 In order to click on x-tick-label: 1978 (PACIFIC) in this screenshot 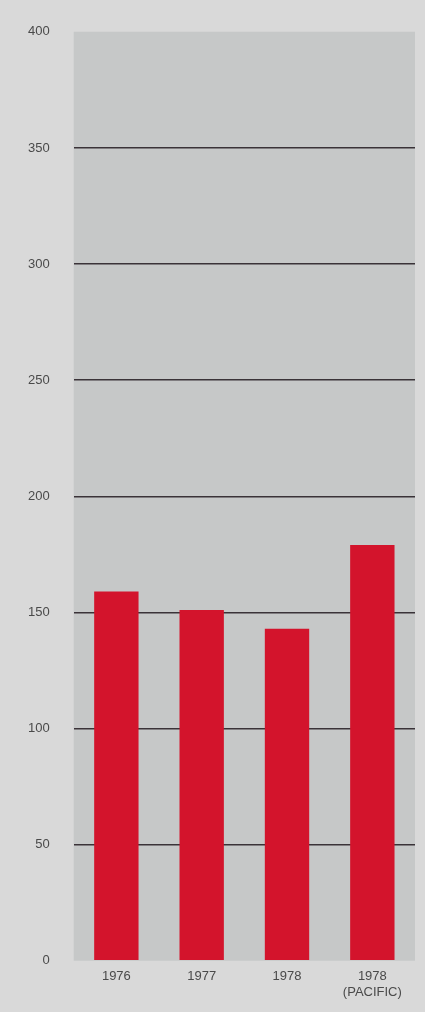, I will do `click(372, 983)`.